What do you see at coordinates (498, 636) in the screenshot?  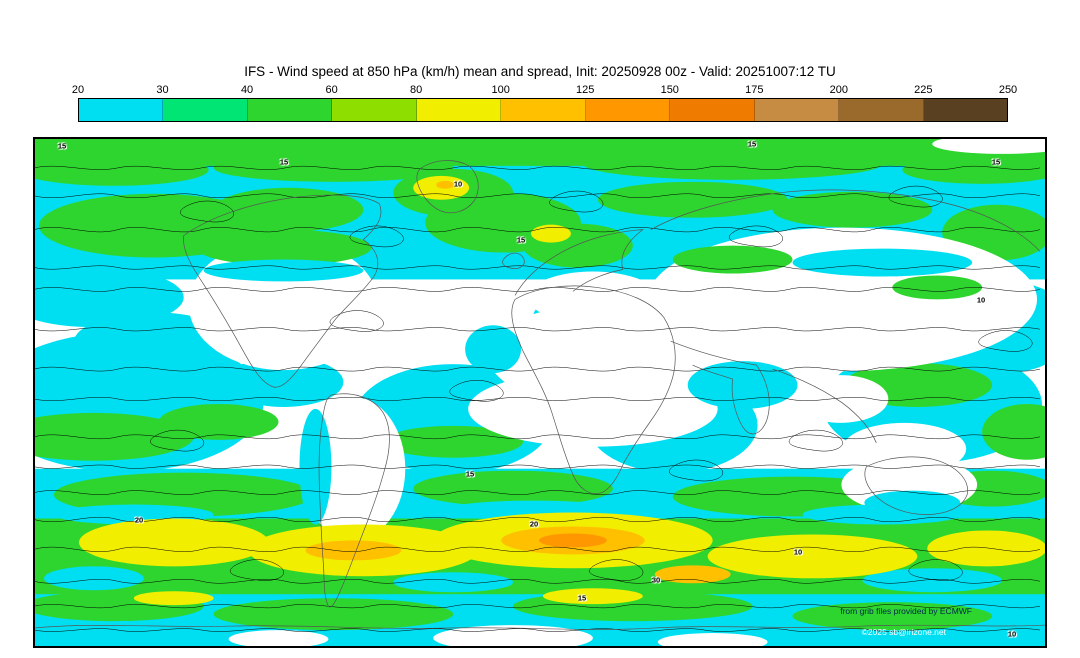 I see `antarctic-calm-white` at bounding box center [498, 636].